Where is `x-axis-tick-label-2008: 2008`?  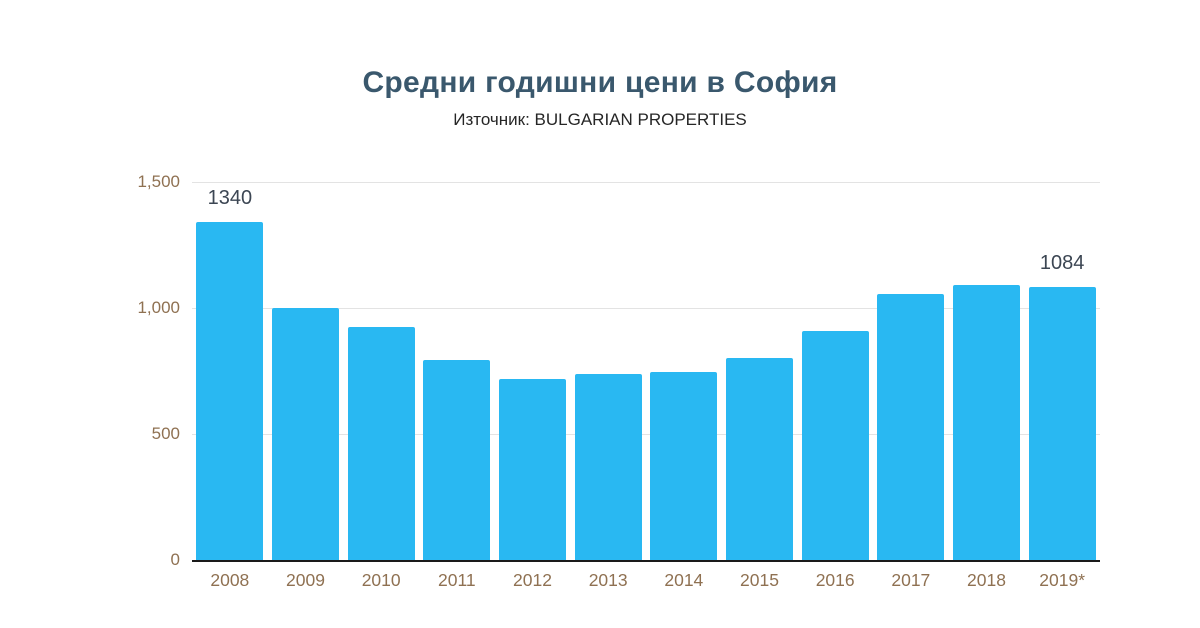 x-axis-tick-label-2008: 2008 is located at coordinates (230, 580).